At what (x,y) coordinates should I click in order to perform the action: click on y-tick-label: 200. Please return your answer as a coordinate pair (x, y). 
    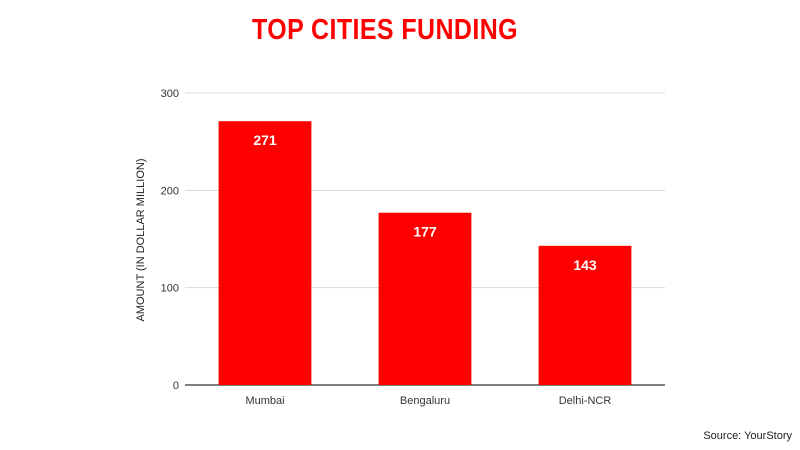
    Looking at the image, I should click on (170, 191).